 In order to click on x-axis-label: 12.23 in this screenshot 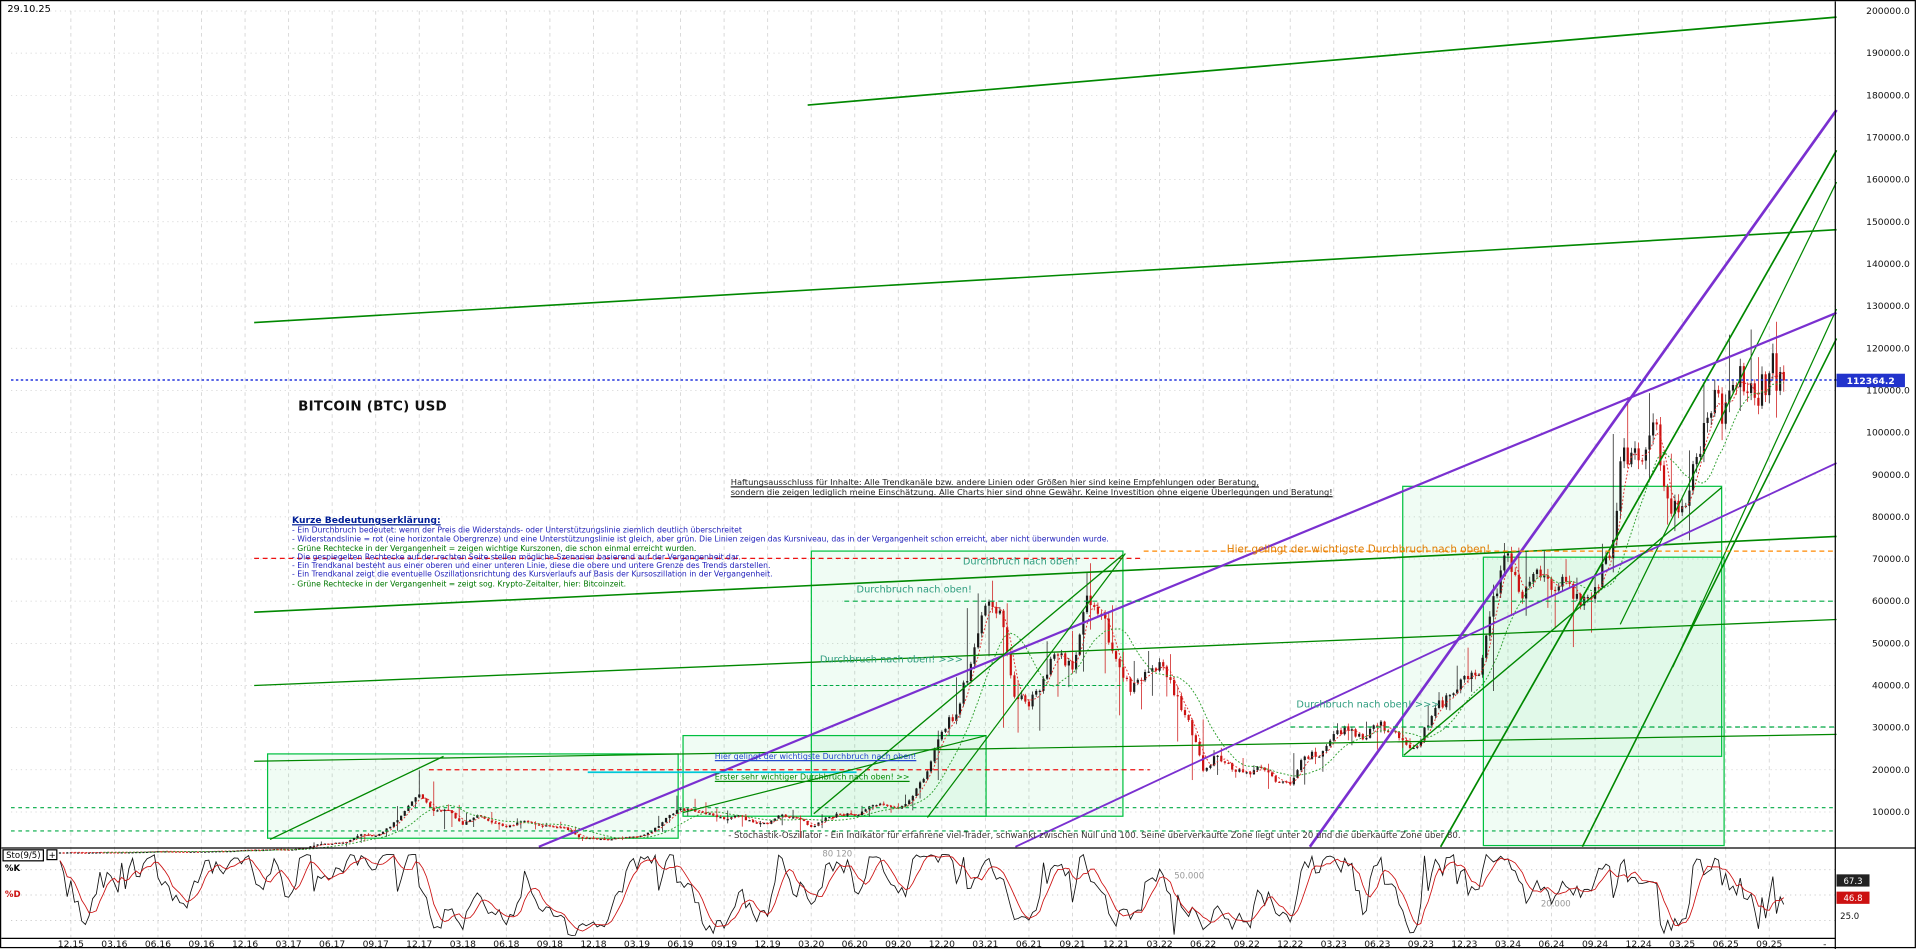, I will do `click(1464, 944)`.